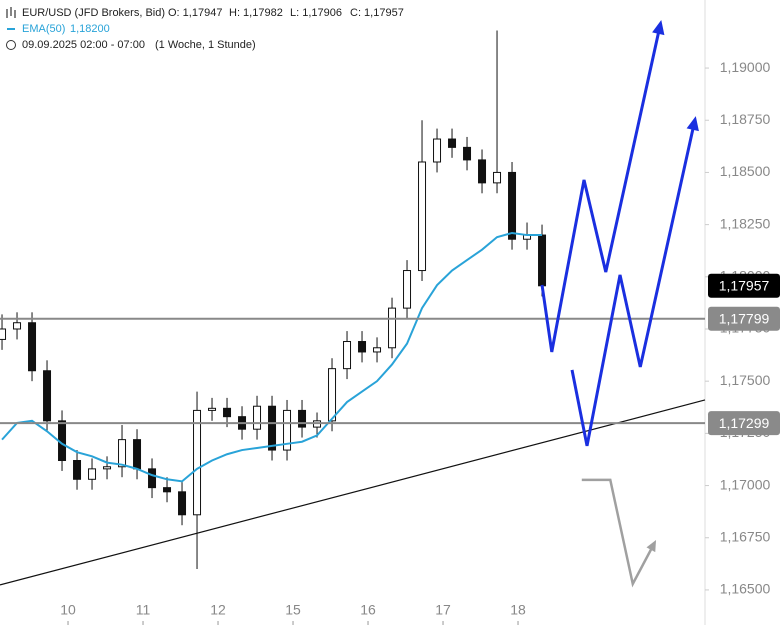 The height and width of the screenshot is (630, 780). What do you see at coordinates (745, 119) in the screenshot?
I see `y-tick-label: 1,18750` at bounding box center [745, 119].